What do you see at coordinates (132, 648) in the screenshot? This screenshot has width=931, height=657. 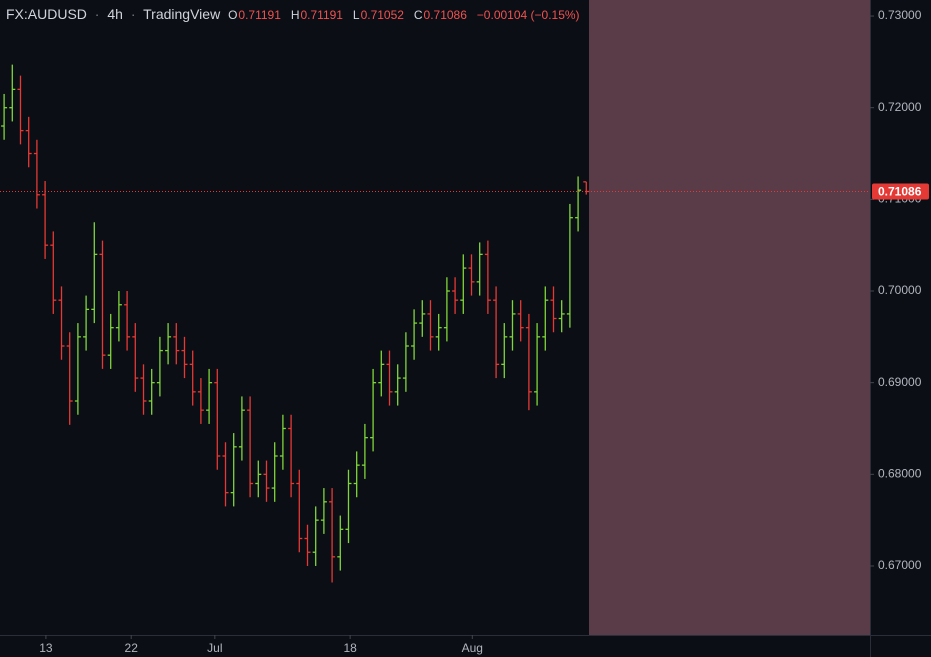 I see `x-tick-label: 22` at bounding box center [132, 648].